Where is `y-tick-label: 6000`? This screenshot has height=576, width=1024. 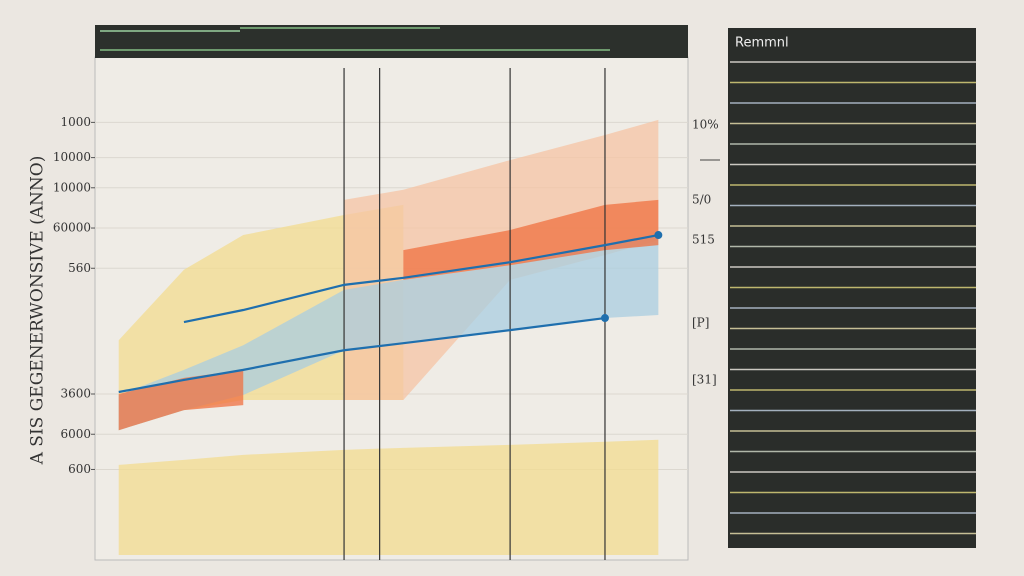
y-tick-label: 6000 is located at coordinates (75, 434).